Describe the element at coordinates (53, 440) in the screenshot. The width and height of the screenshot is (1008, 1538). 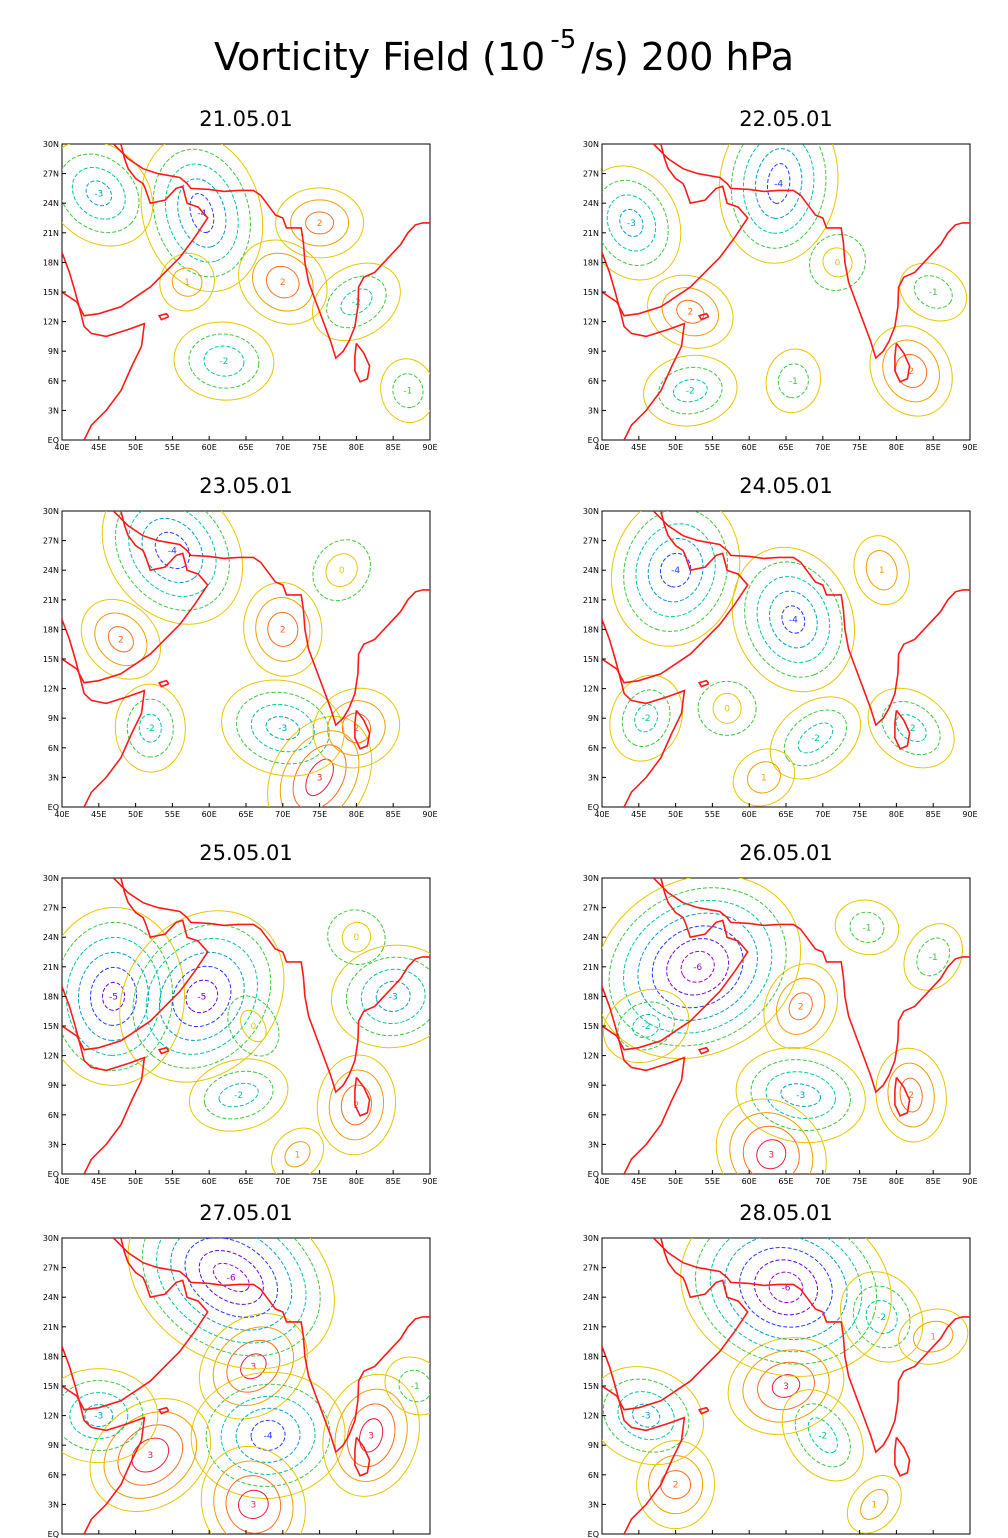
I see `y-tick-label: EQ` at that location.